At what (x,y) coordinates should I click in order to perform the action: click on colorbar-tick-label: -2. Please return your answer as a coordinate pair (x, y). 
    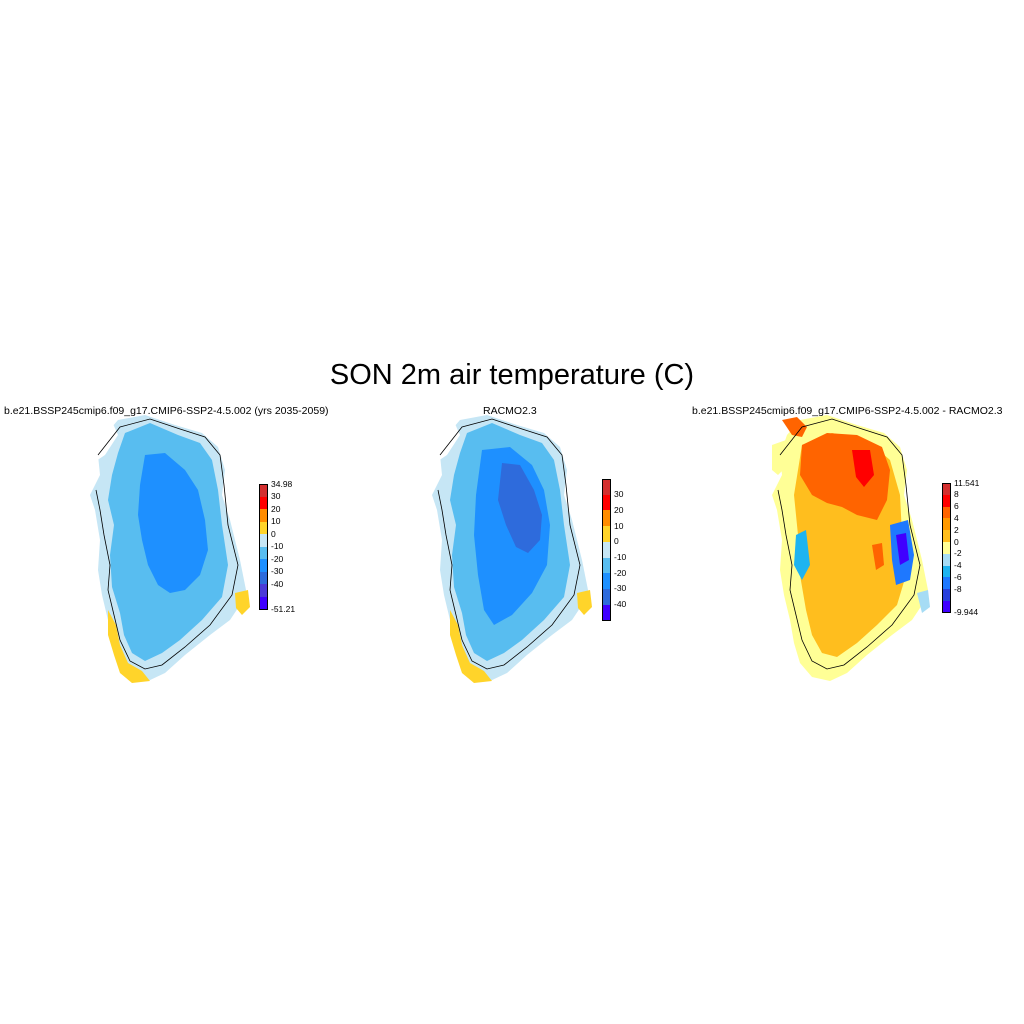
    Looking at the image, I should click on (958, 553).